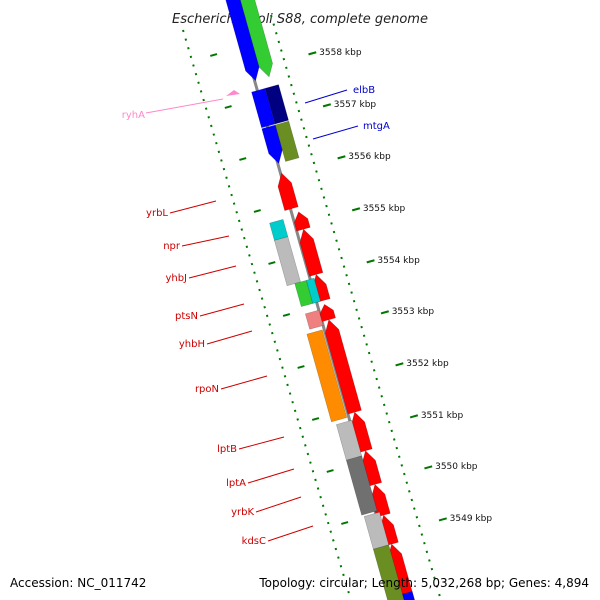 The image size is (600, 600). Describe the element at coordinates (133, 115) in the screenshot. I see `gene-label-ryha: ryhA` at that location.